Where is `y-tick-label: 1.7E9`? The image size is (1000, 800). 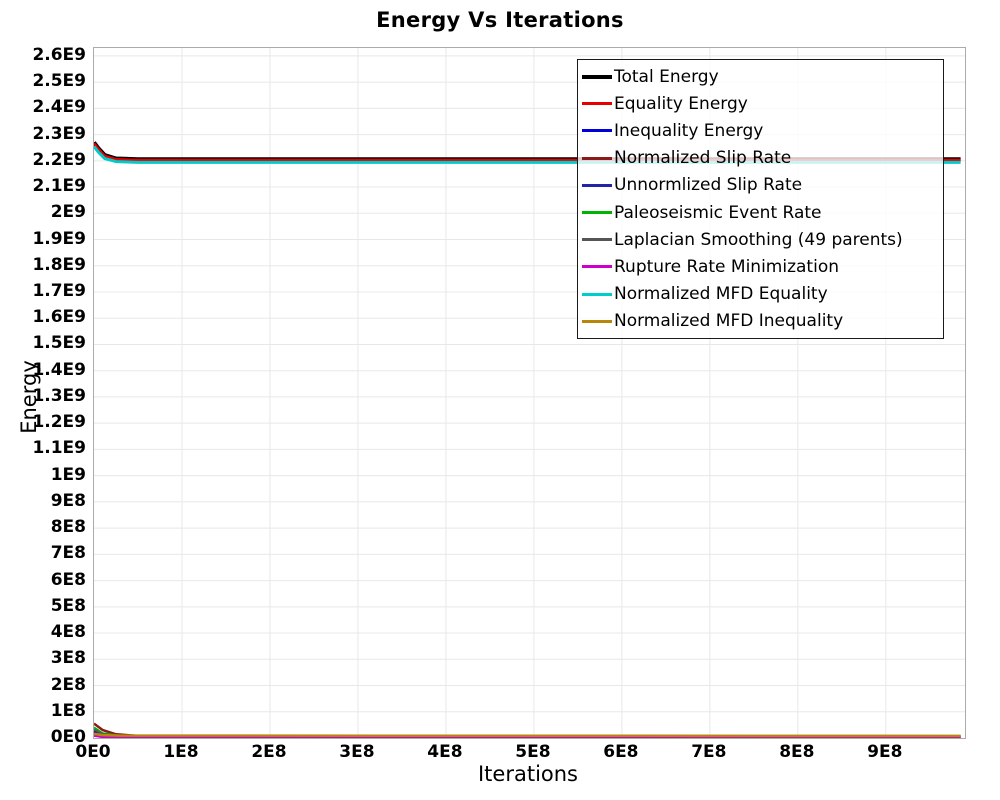 y-tick-label: 1.7E9 is located at coordinates (59, 290).